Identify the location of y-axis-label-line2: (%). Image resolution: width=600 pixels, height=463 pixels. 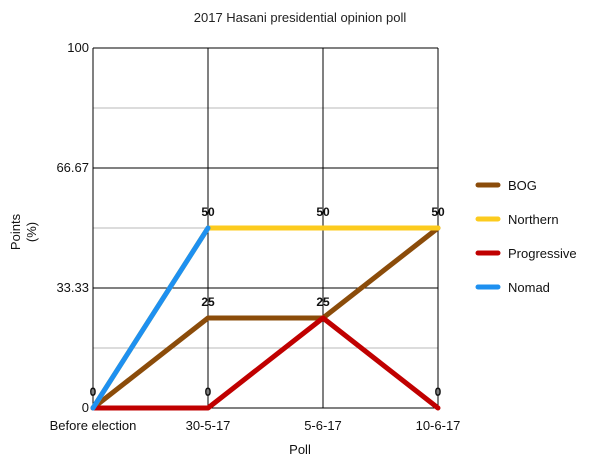
(31, 232).